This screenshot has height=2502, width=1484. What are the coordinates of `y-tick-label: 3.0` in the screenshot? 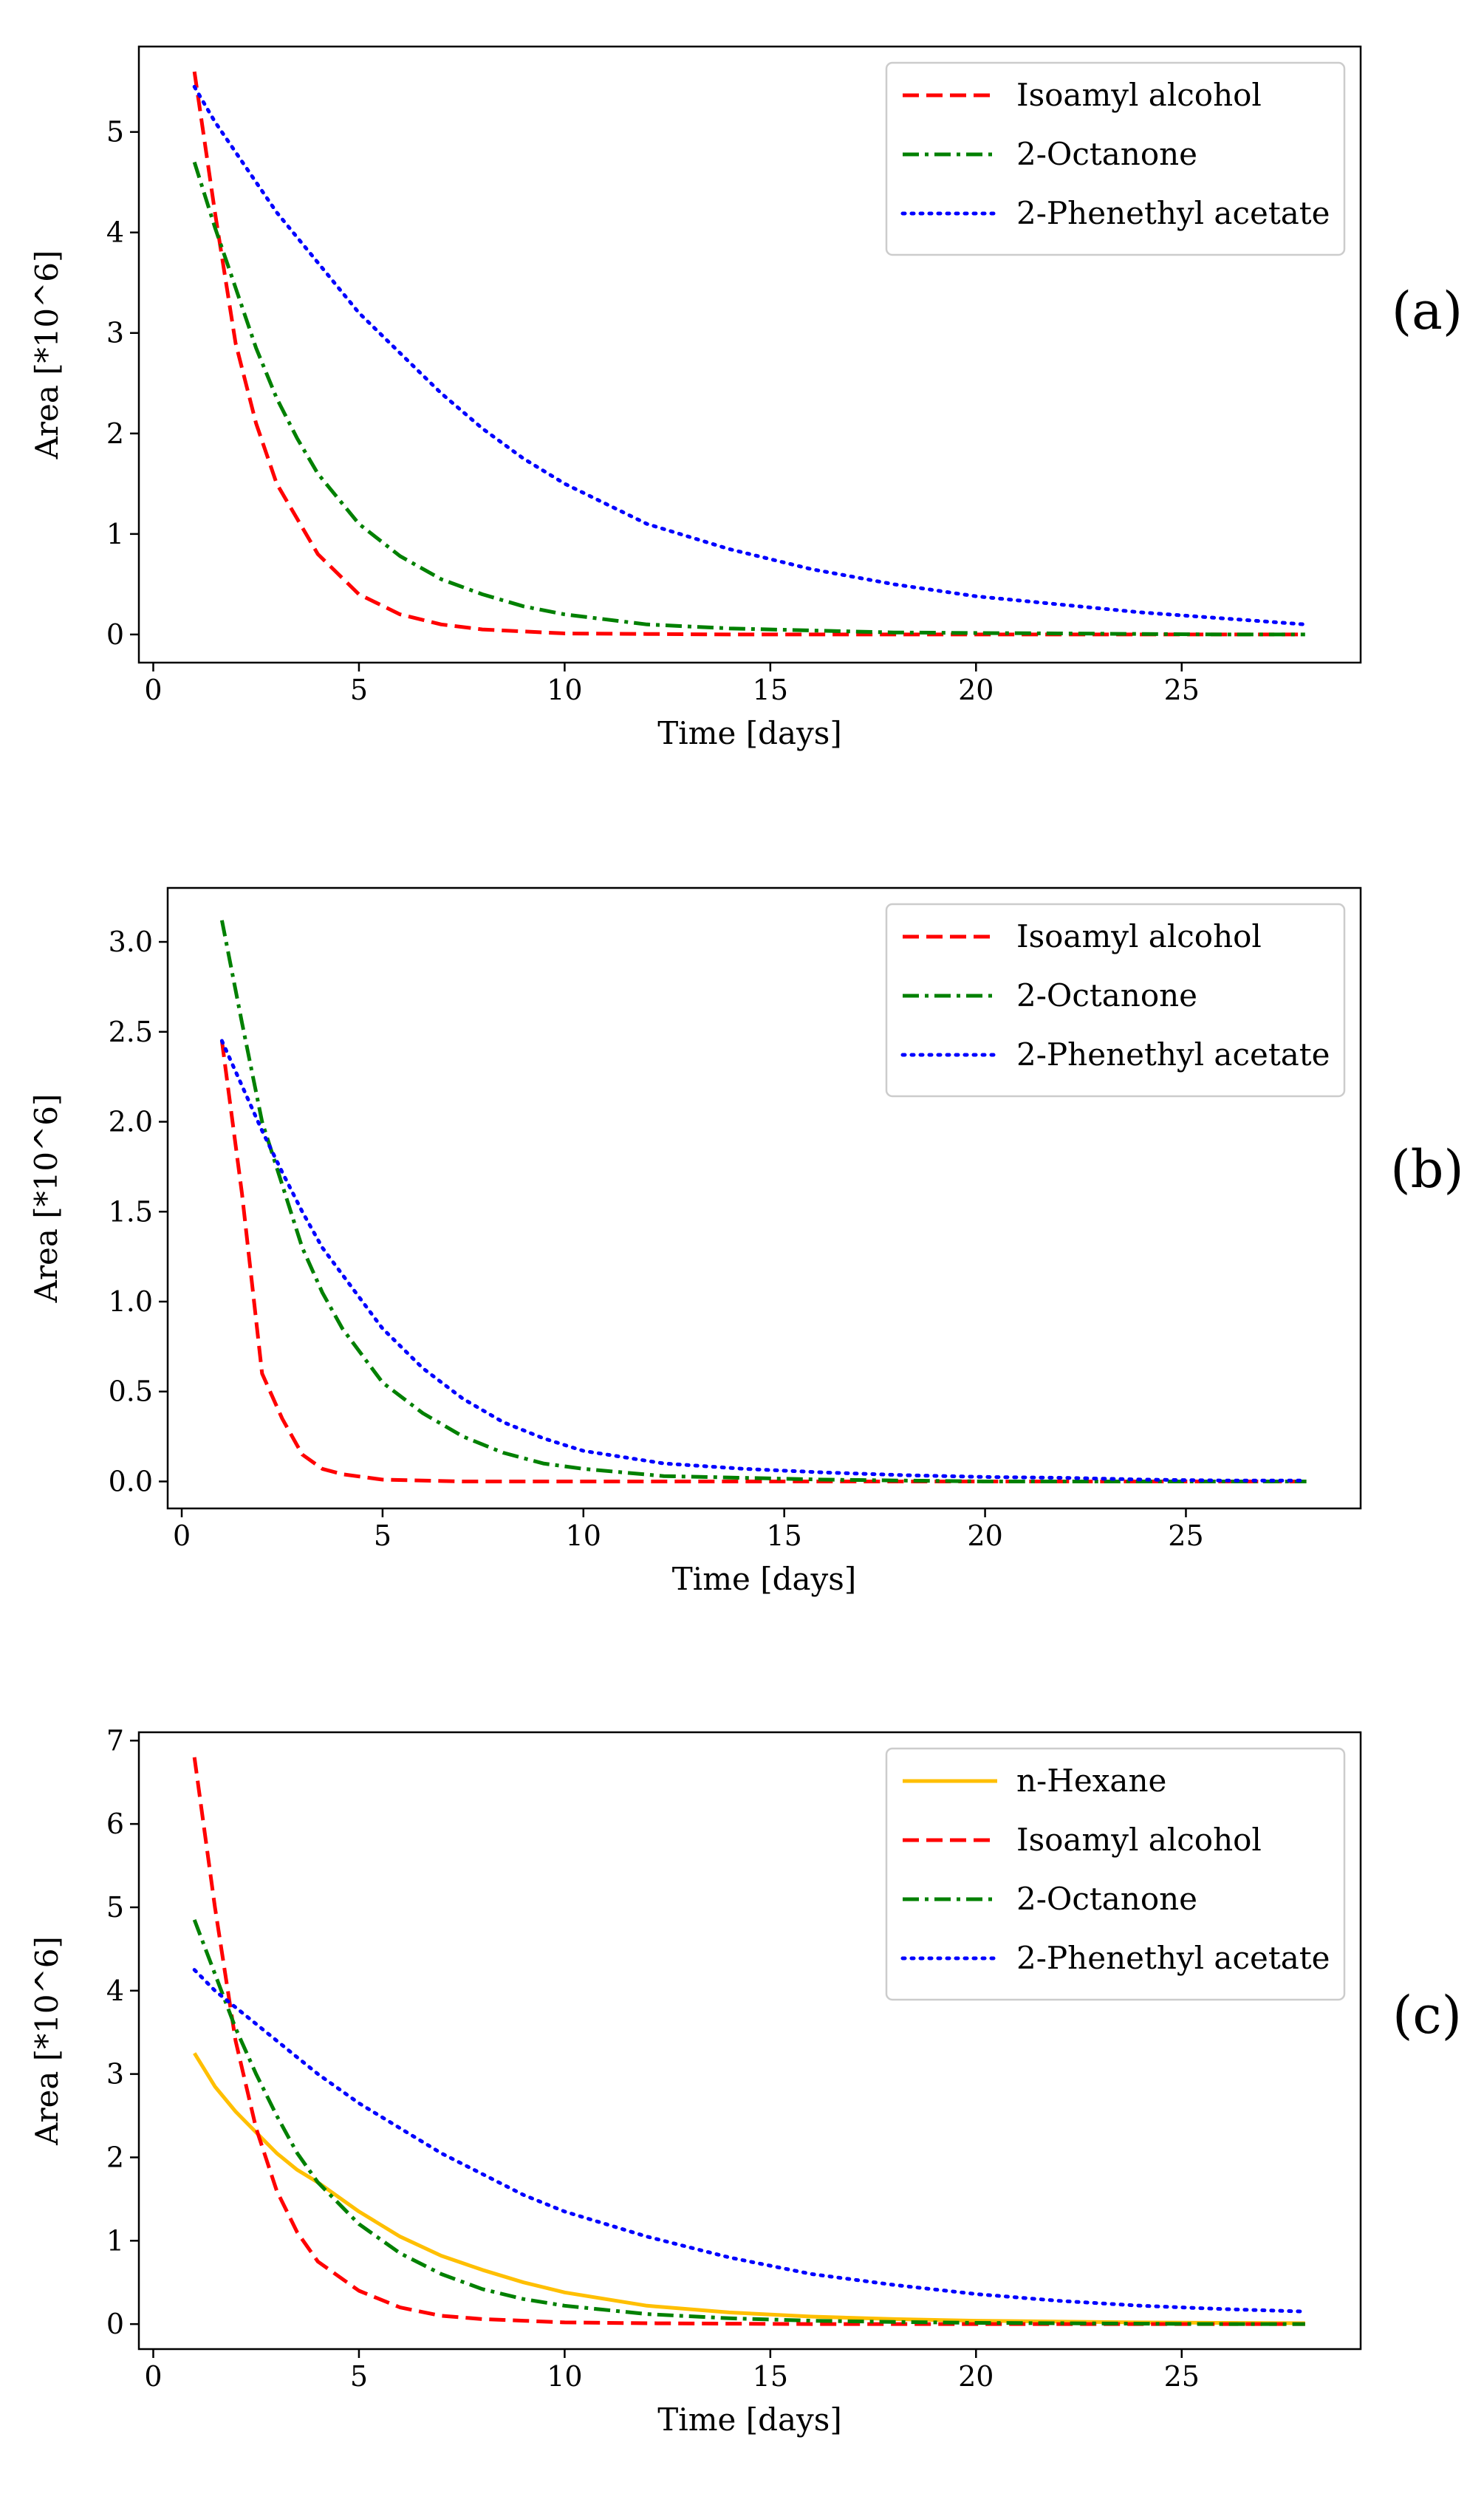 It's located at (131, 942).